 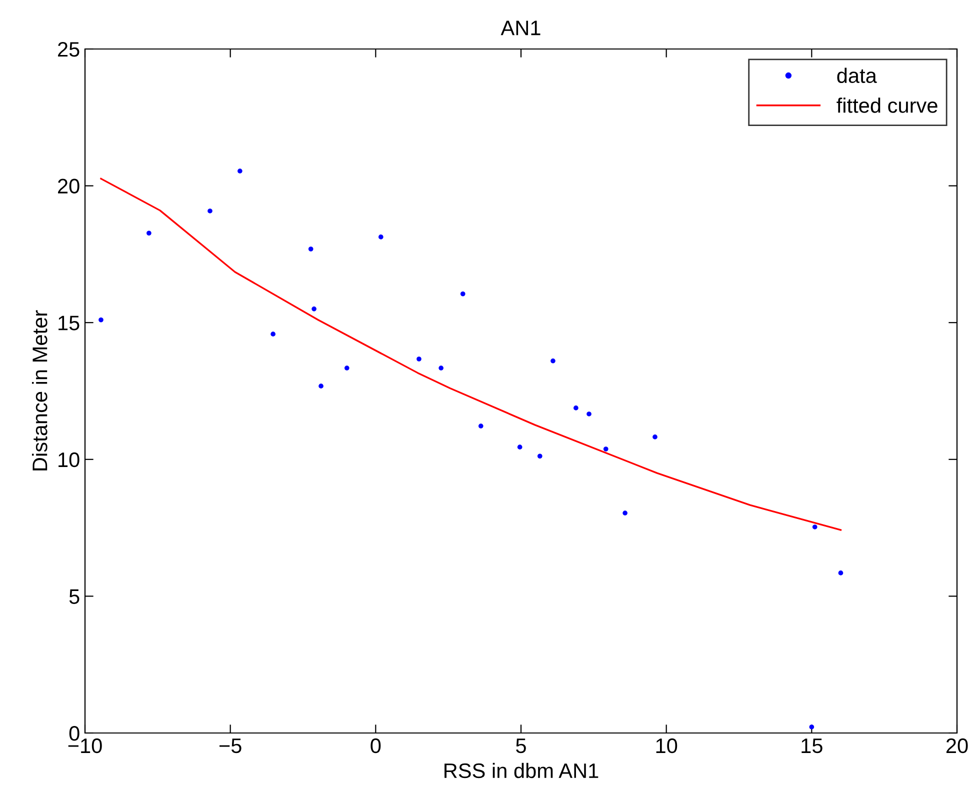 What do you see at coordinates (69, 323) in the screenshot?
I see `y-tick-label: 15` at bounding box center [69, 323].